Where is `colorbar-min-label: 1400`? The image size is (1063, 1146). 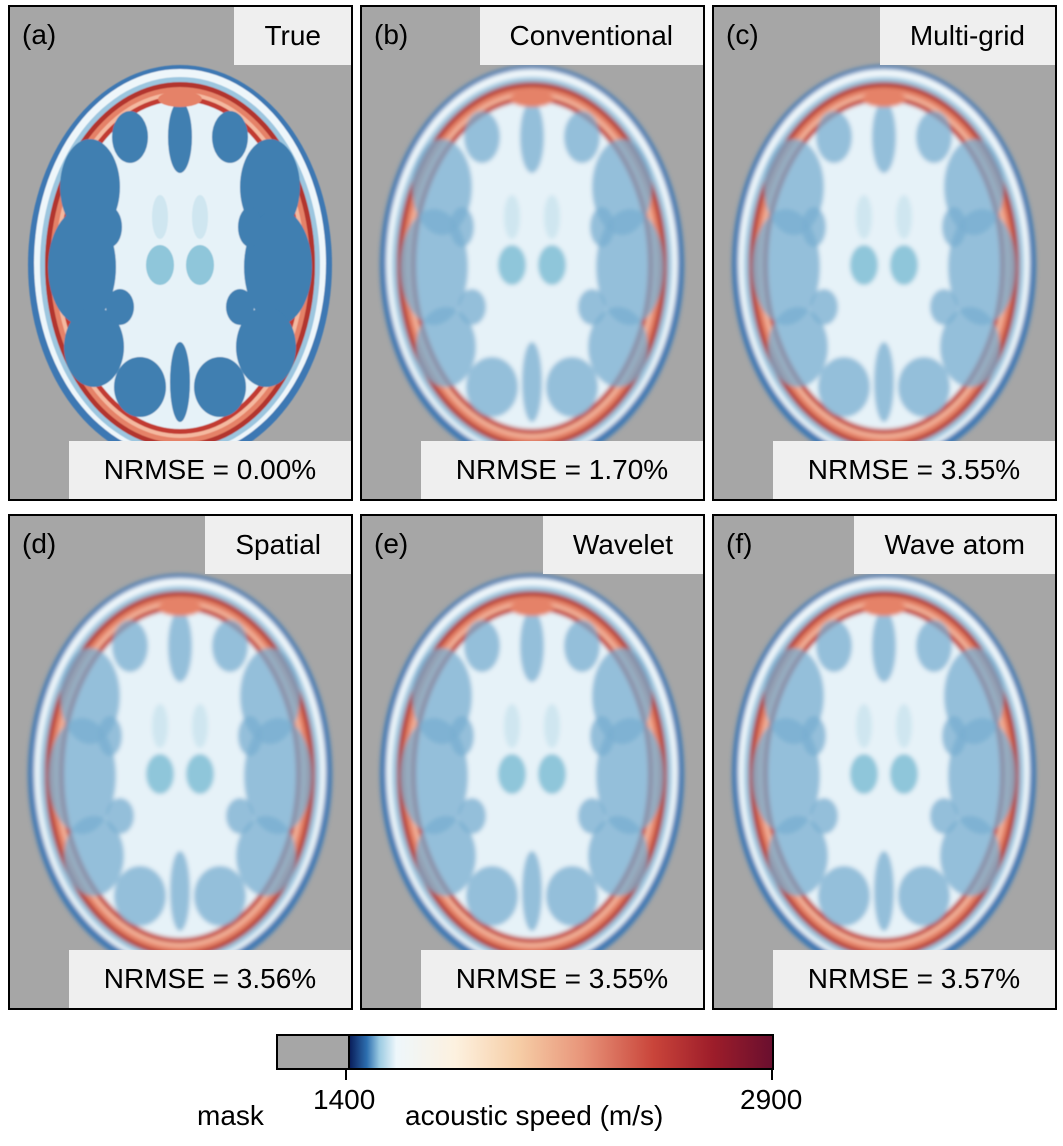
colorbar-min-label: 1400 is located at coordinates (344, 1099).